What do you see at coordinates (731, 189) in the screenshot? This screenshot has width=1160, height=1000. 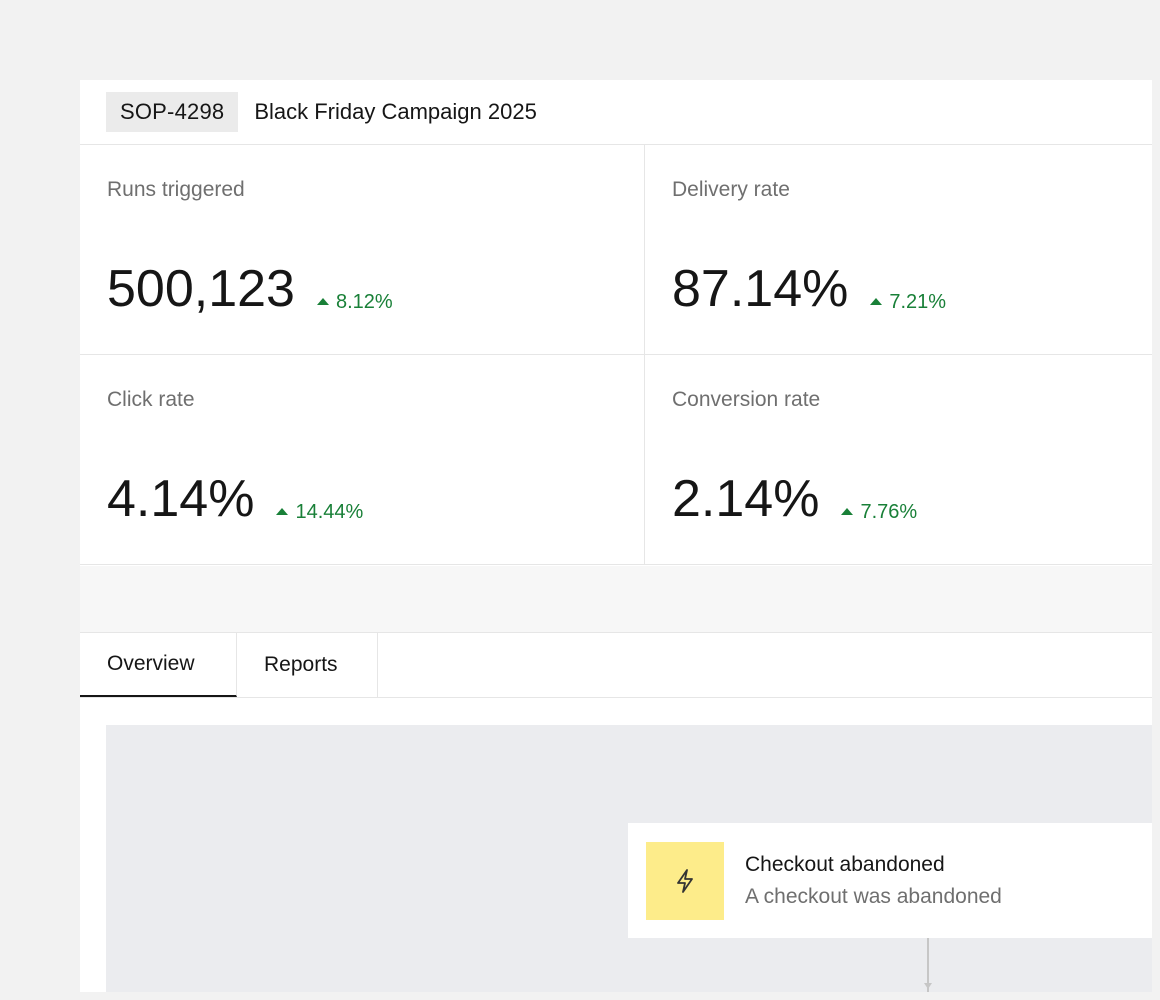 I see `metric-label: Delivery rate` at bounding box center [731, 189].